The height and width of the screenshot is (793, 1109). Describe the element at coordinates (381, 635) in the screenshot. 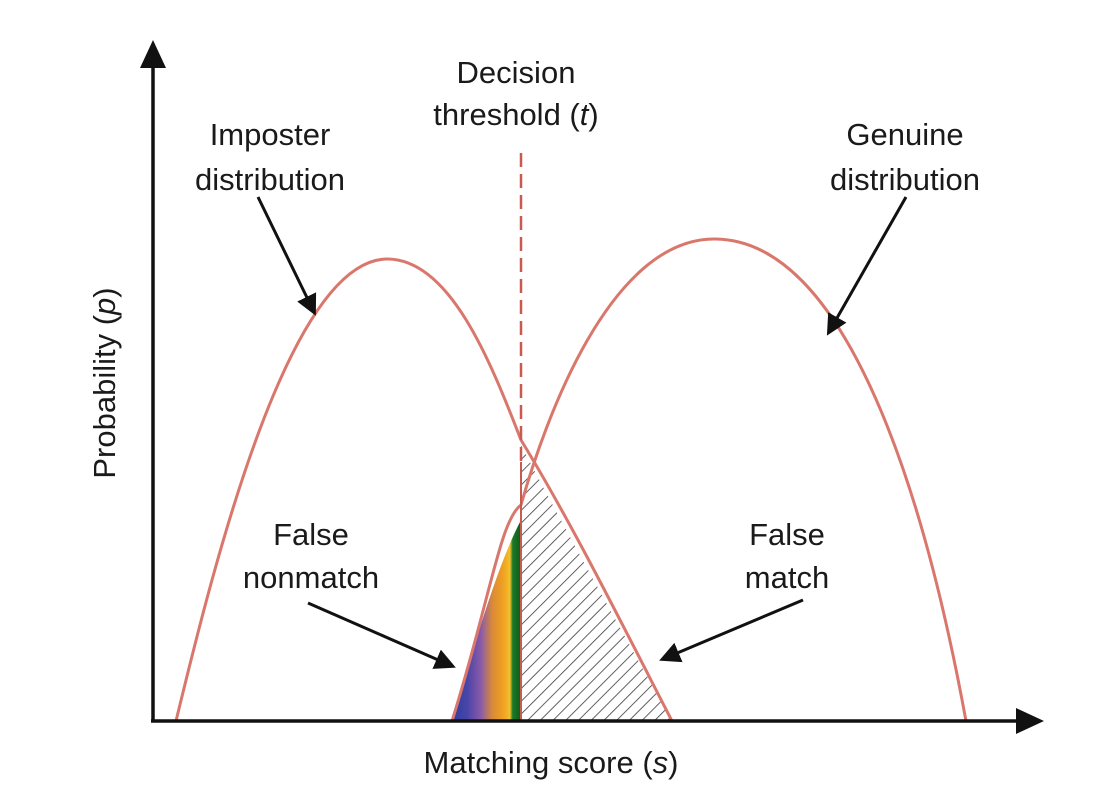

I see `false-nonmatch-arrow-icon` at that location.